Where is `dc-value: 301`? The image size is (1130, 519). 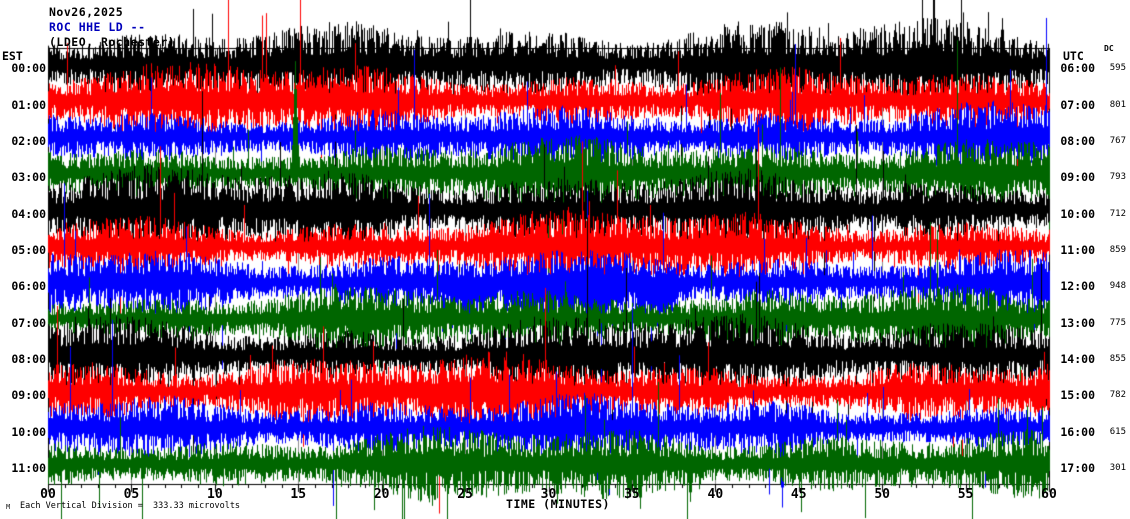 dc-value: 301 is located at coordinates (1117, 467).